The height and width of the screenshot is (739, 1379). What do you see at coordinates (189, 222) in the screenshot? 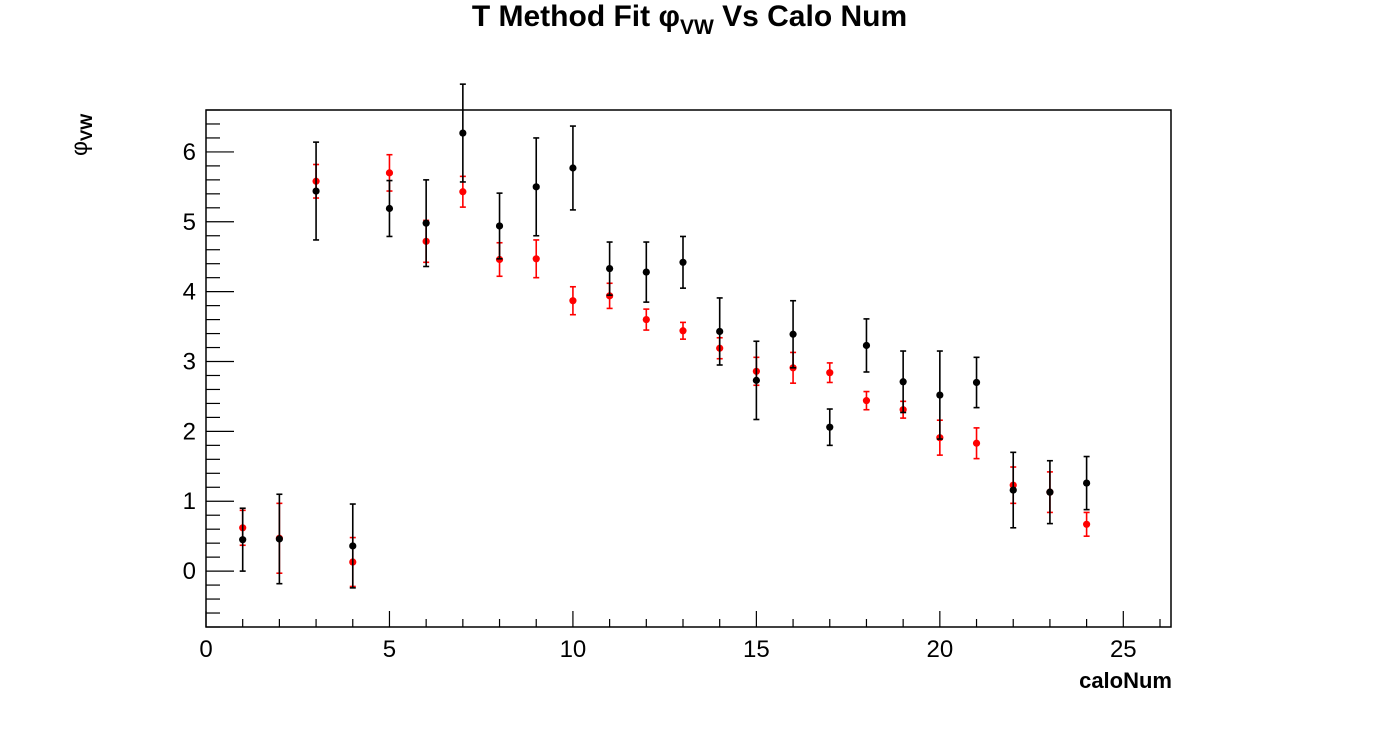
I see `y-tick-label: 5` at bounding box center [189, 222].